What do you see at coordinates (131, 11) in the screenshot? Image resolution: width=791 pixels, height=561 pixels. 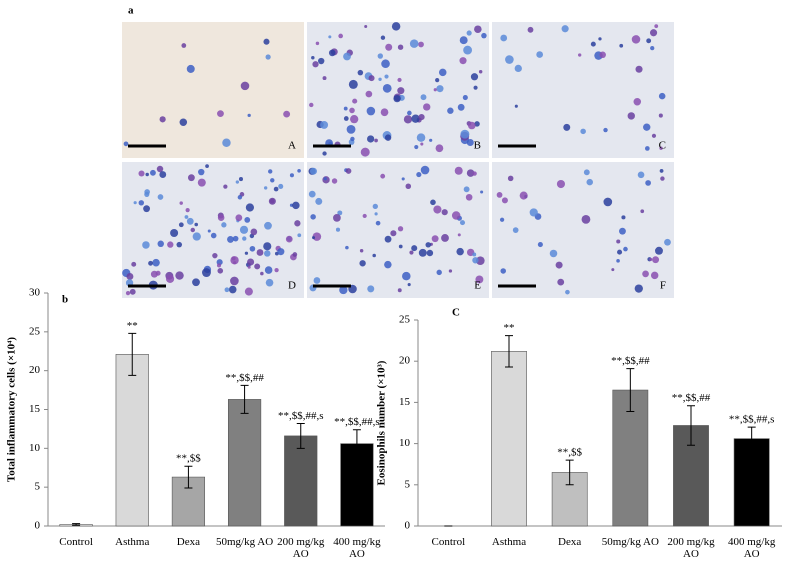 I see `figure-label: a` at bounding box center [131, 11].